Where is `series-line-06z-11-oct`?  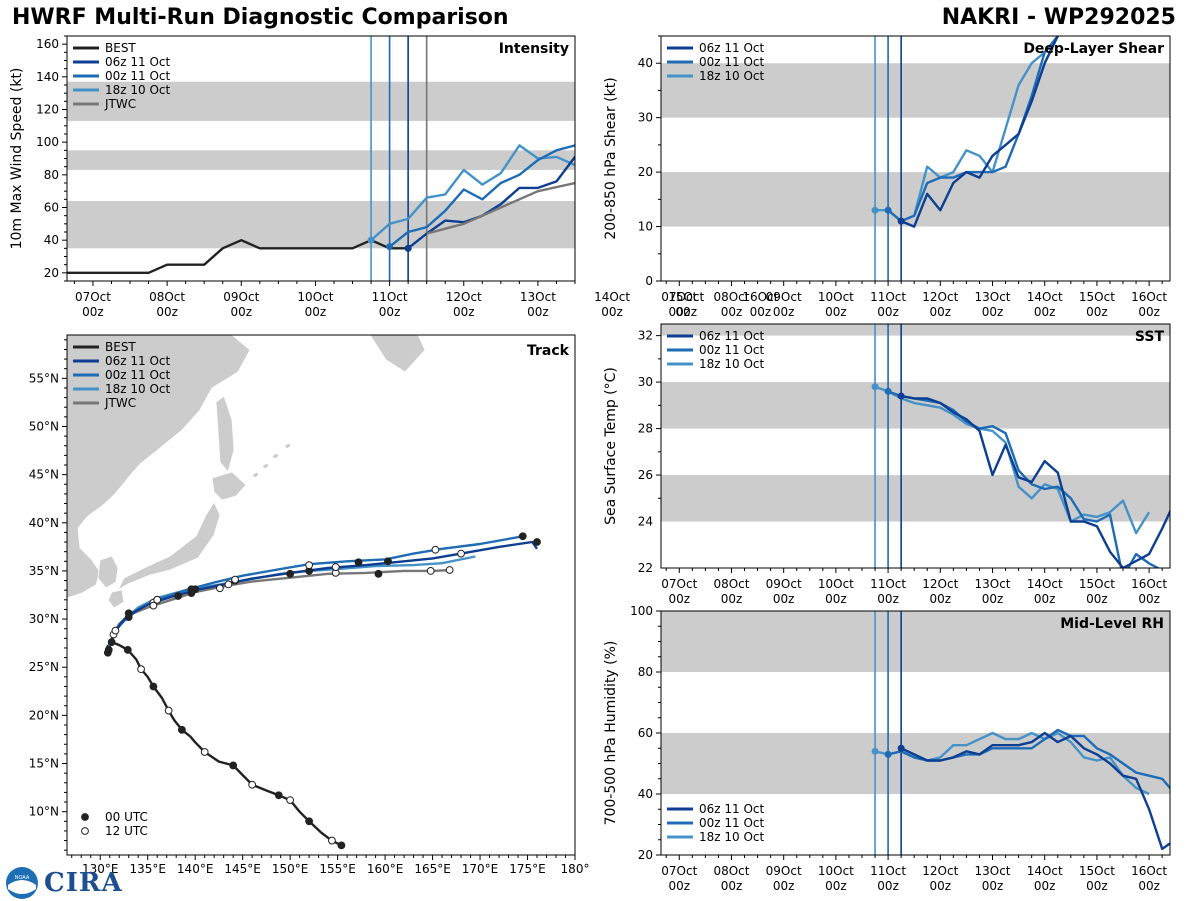 series-line-06z-11-oct is located at coordinates (980, 132).